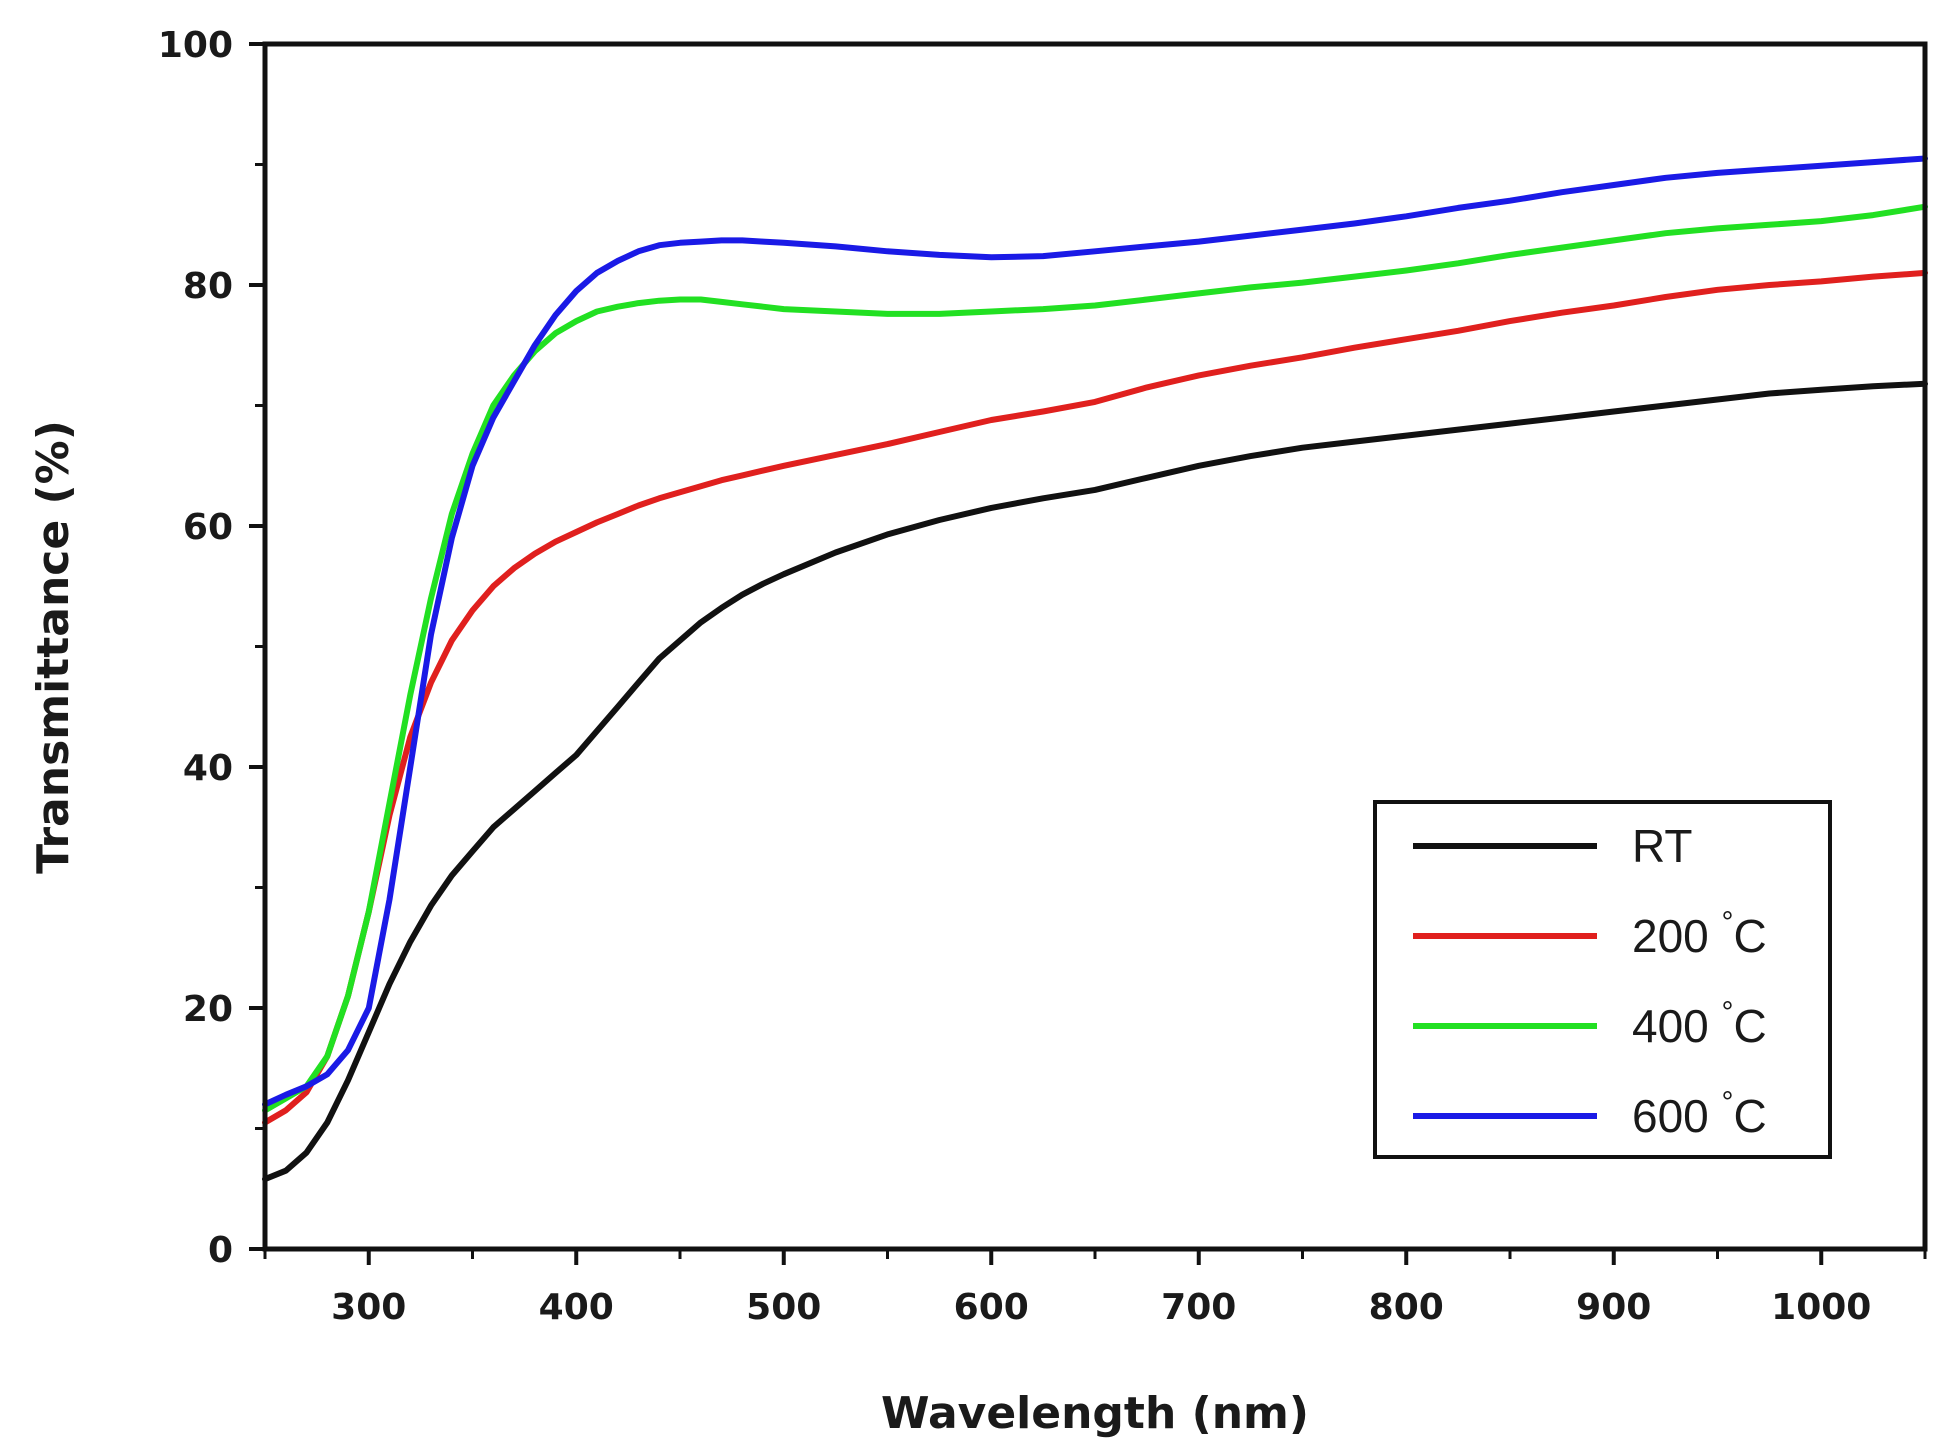 The height and width of the screenshot is (1448, 1938). Describe the element at coordinates (576, 1307) in the screenshot. I see `x-tick-label: 400` at that location.